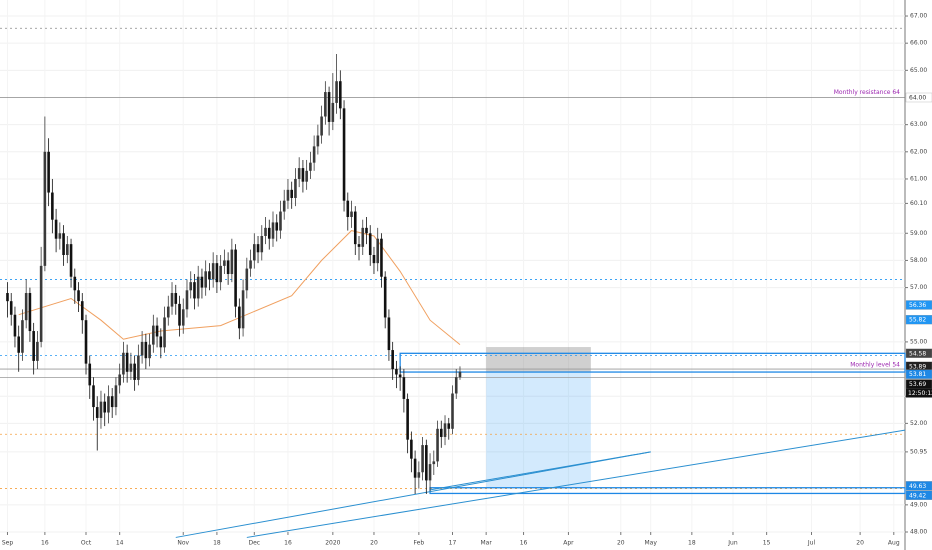 The width and height of the screenshot is (932, 550). I want to click on y-tick-label: 66.00, so click(918, 43).